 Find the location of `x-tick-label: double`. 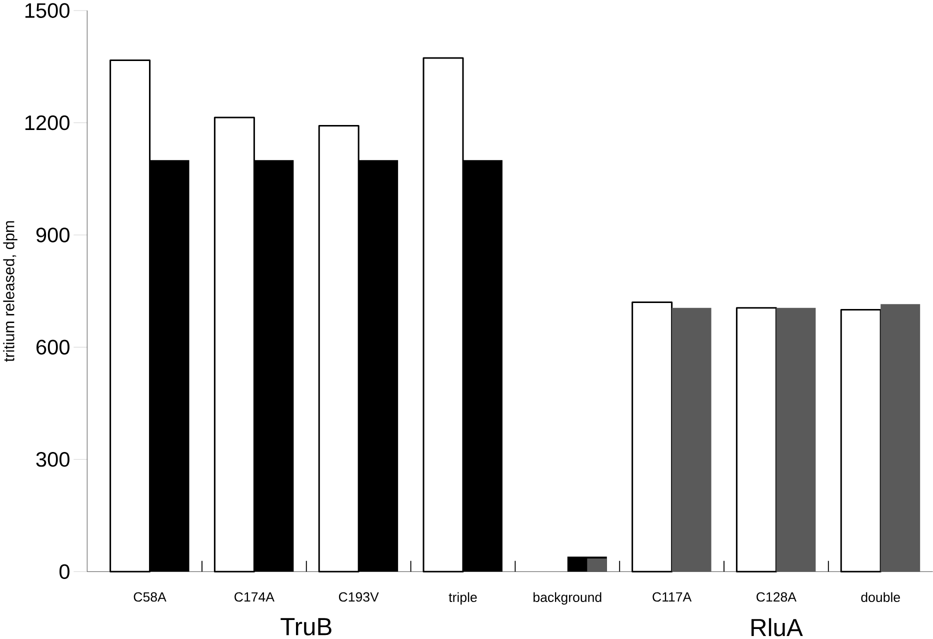

x-tick-label: double is located at coordinates (880, 597).